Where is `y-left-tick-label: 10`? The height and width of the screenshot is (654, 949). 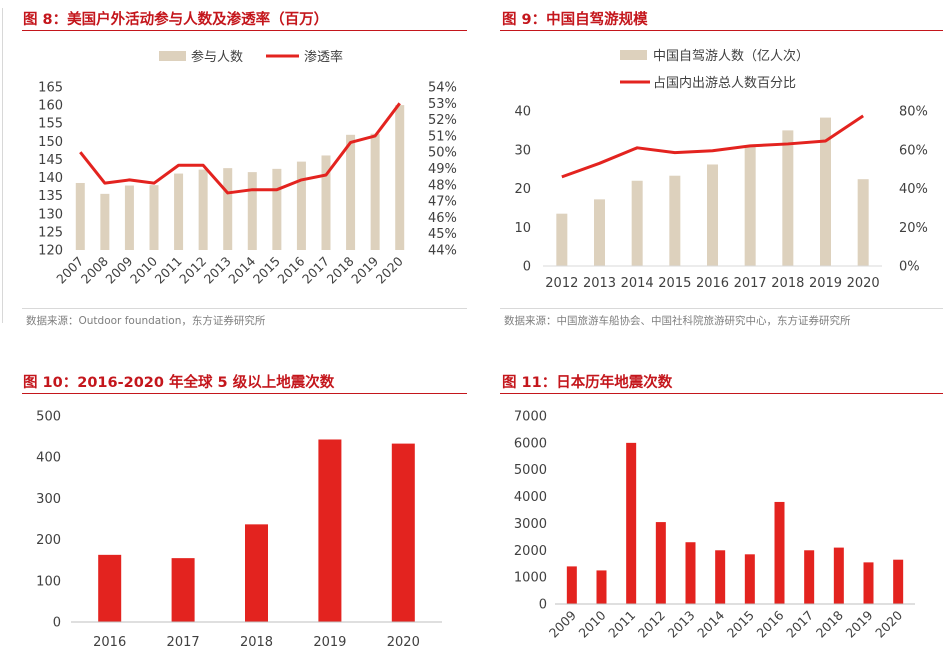 y-left-tick-label: 10 is located at coordinates (522, 228).